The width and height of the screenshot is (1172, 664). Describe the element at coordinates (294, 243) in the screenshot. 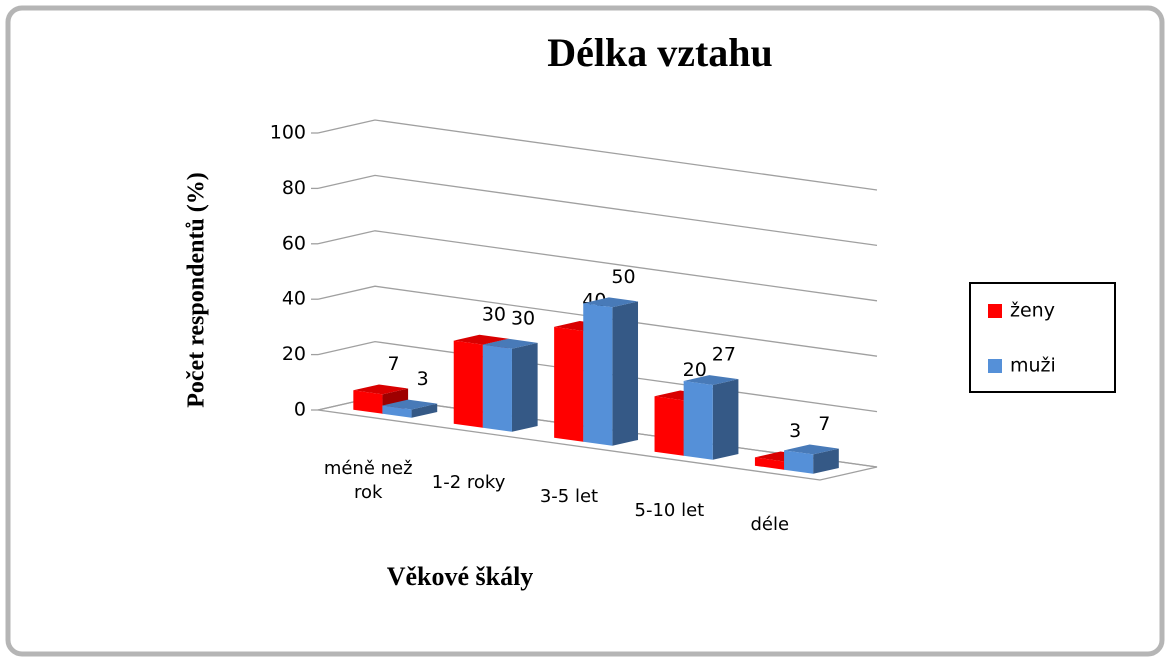

I see `y-tick-label: 60` at that location.